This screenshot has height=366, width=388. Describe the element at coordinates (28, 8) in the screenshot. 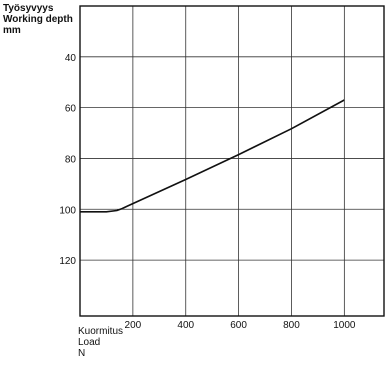

I see `y-axis-label-fi: Työsyvyys` at that location.